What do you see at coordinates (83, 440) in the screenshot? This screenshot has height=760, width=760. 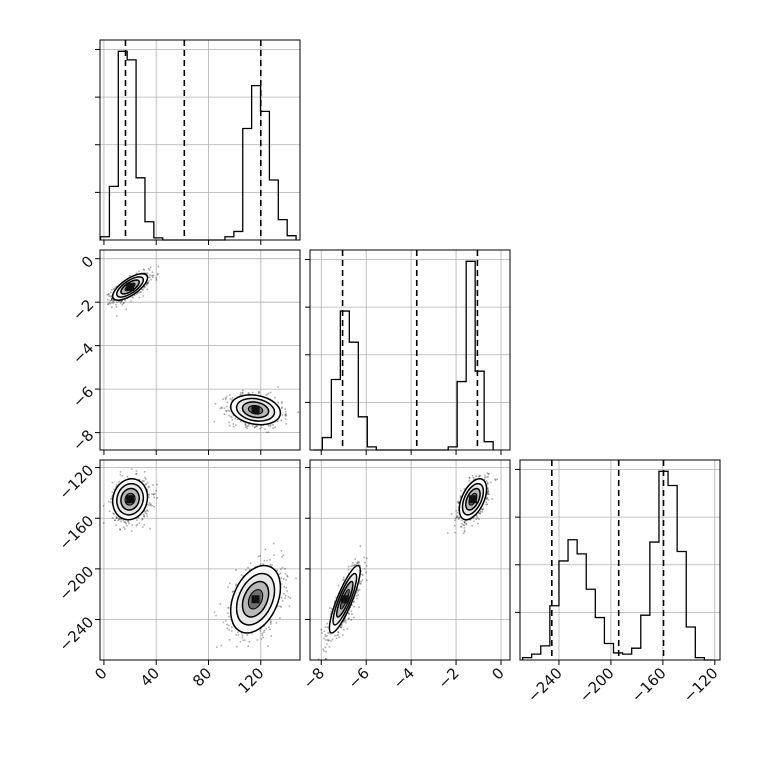 I see `y-tick-label: −8` at bounding box center [83, 440].